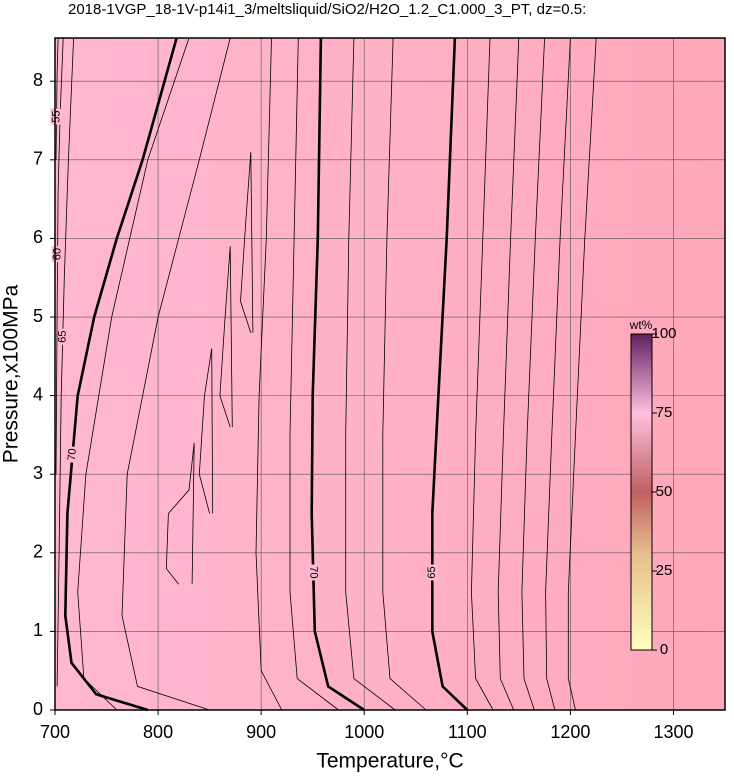  What do you see at coordinates (664, 491) in the screenshot?
I see `colorbar-tick-label: 50` at bounding box center [664, 491].